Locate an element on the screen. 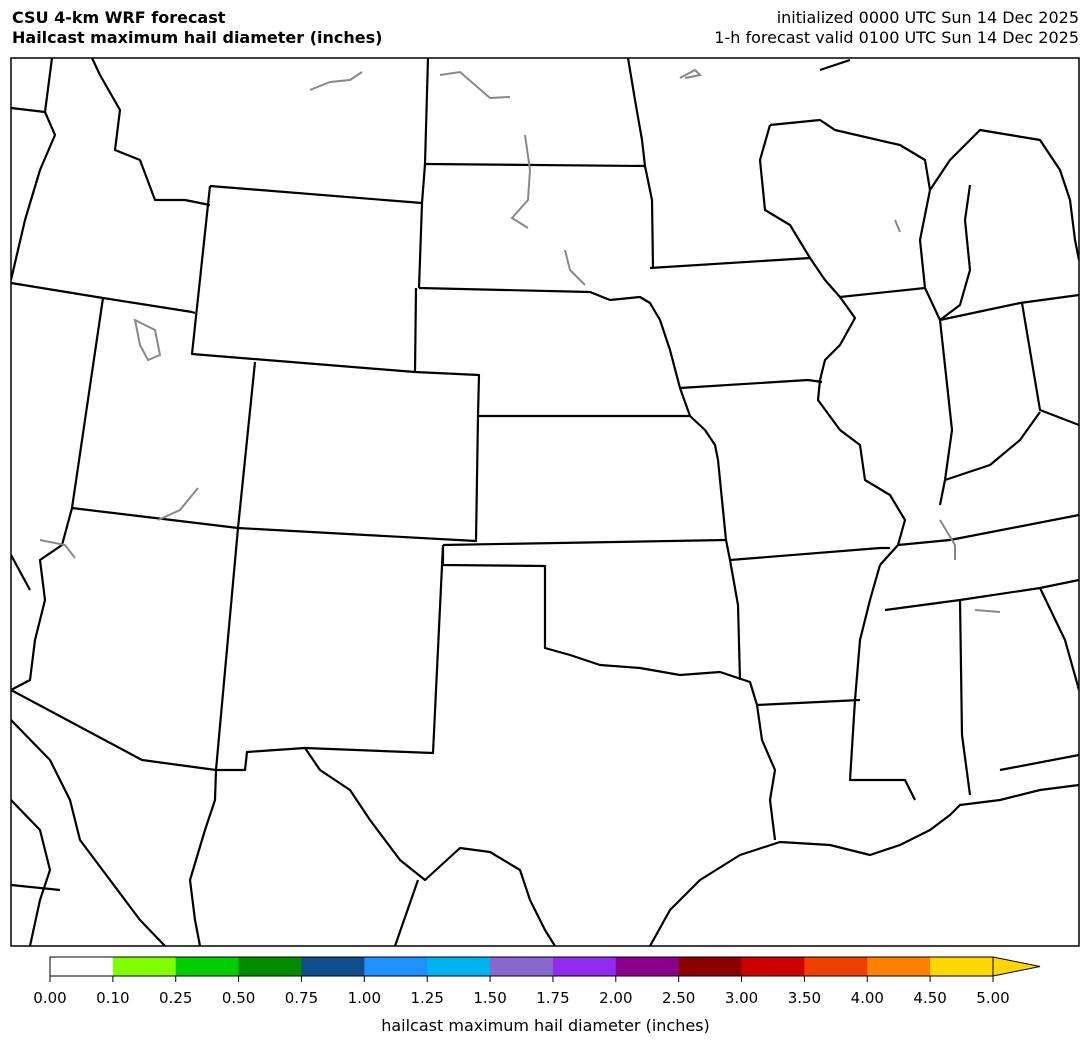  title-line1: CSU 4-km WRF forecast is located at coordinates (119, 17).